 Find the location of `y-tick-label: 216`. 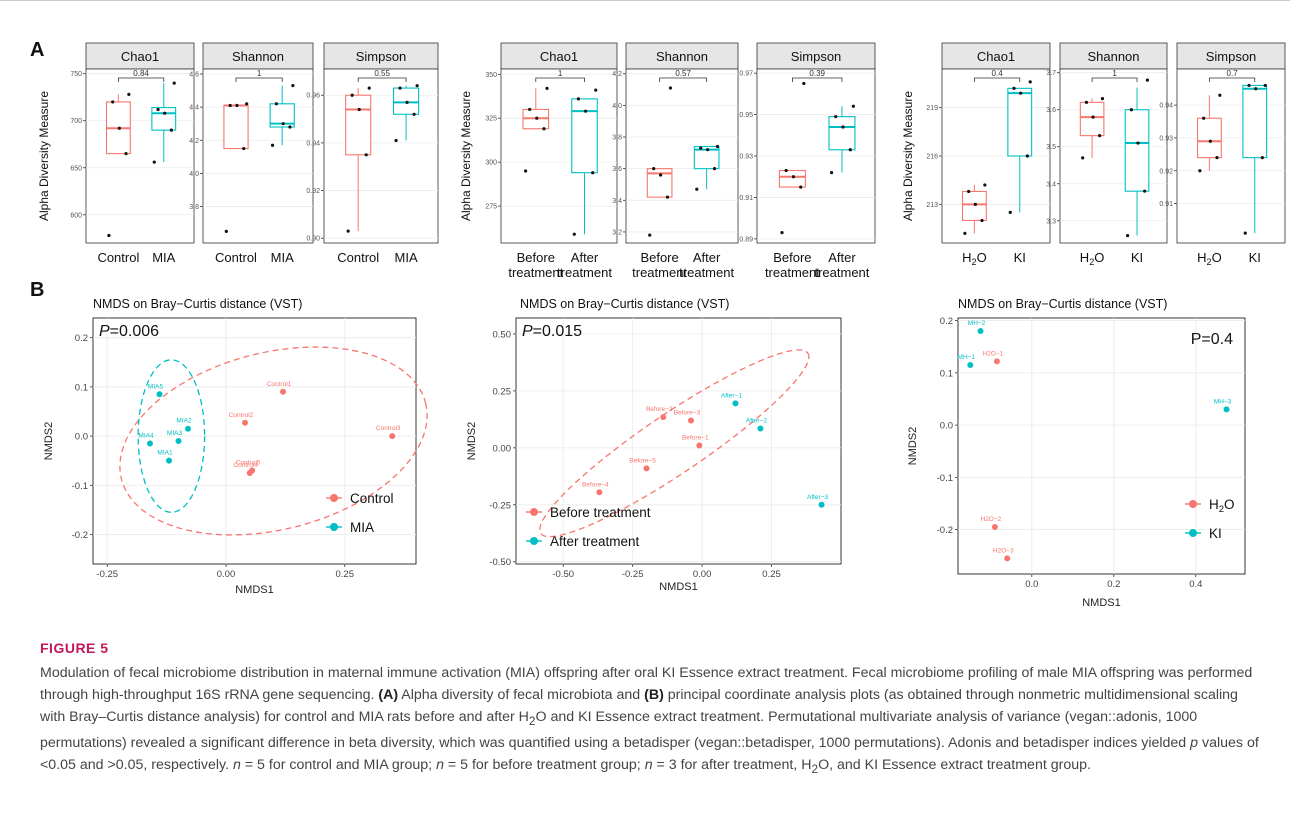

y-tick-label: 216 is located at coordinates (932, 157).